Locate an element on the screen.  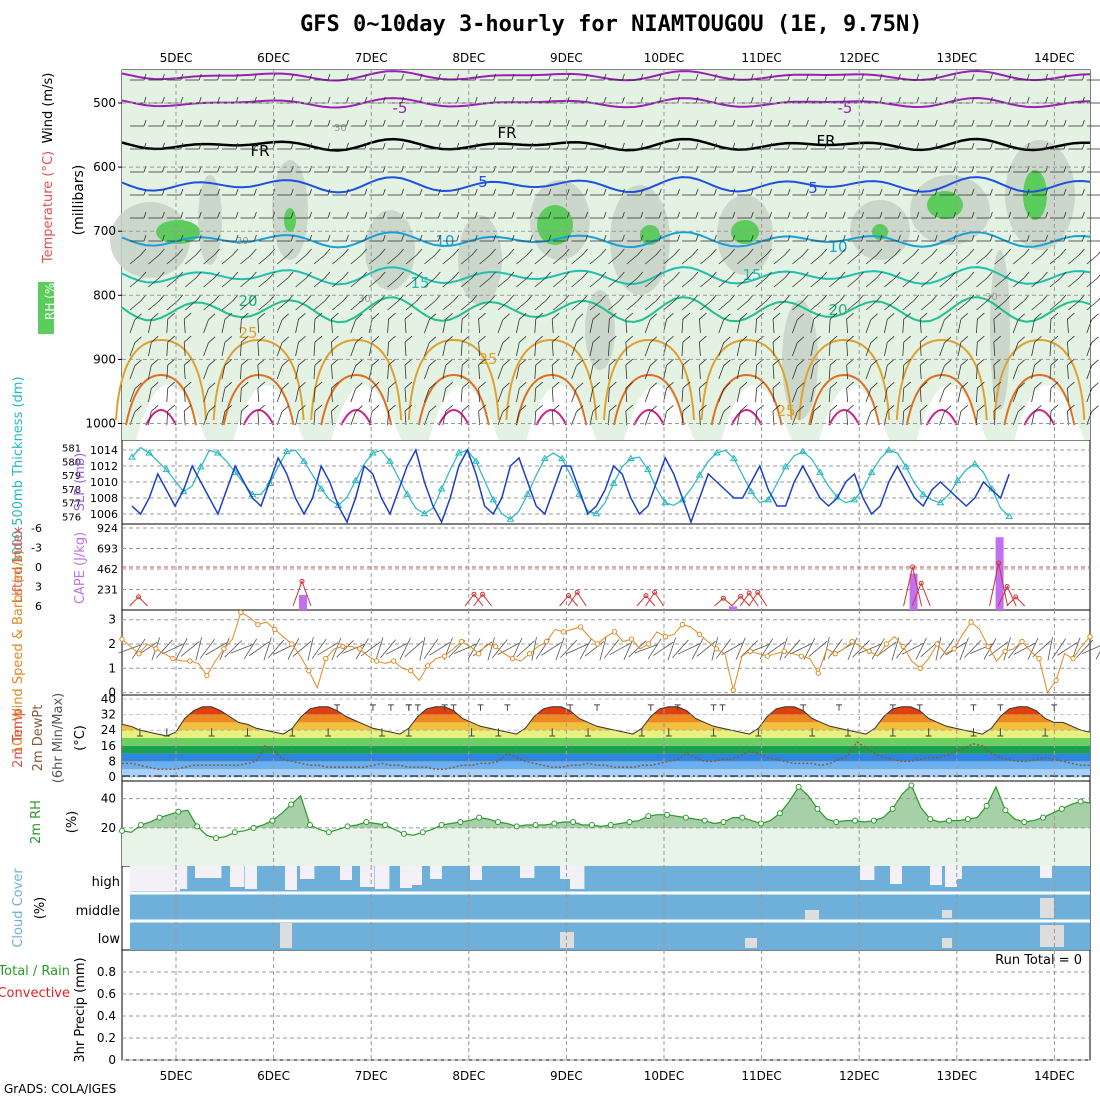
cloud-gap-high is located at coordinates (291, 878).